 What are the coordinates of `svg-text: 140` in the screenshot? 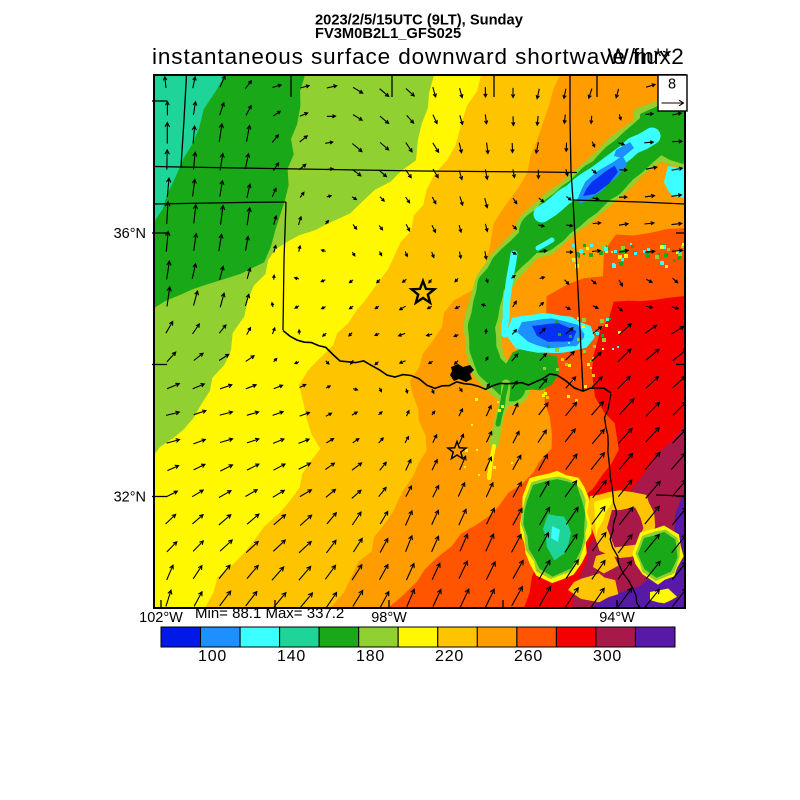 It's located at (291, 656).